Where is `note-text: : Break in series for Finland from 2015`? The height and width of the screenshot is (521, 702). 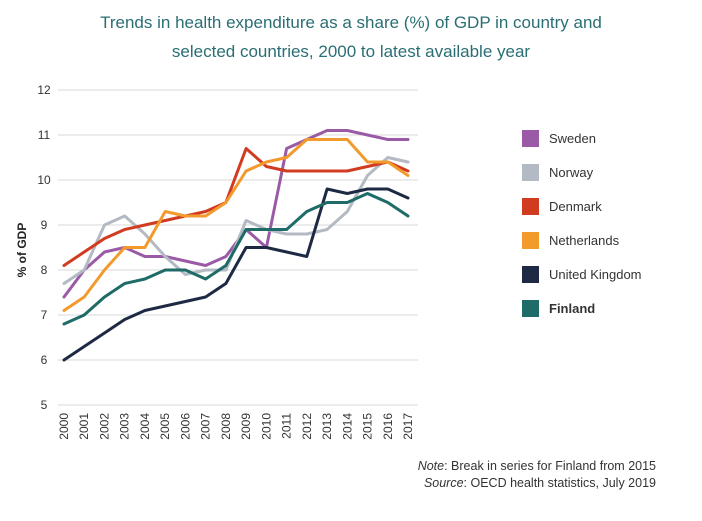
note-text: : Break in series for Finland from 2015 is located at coordinates (550, 466).